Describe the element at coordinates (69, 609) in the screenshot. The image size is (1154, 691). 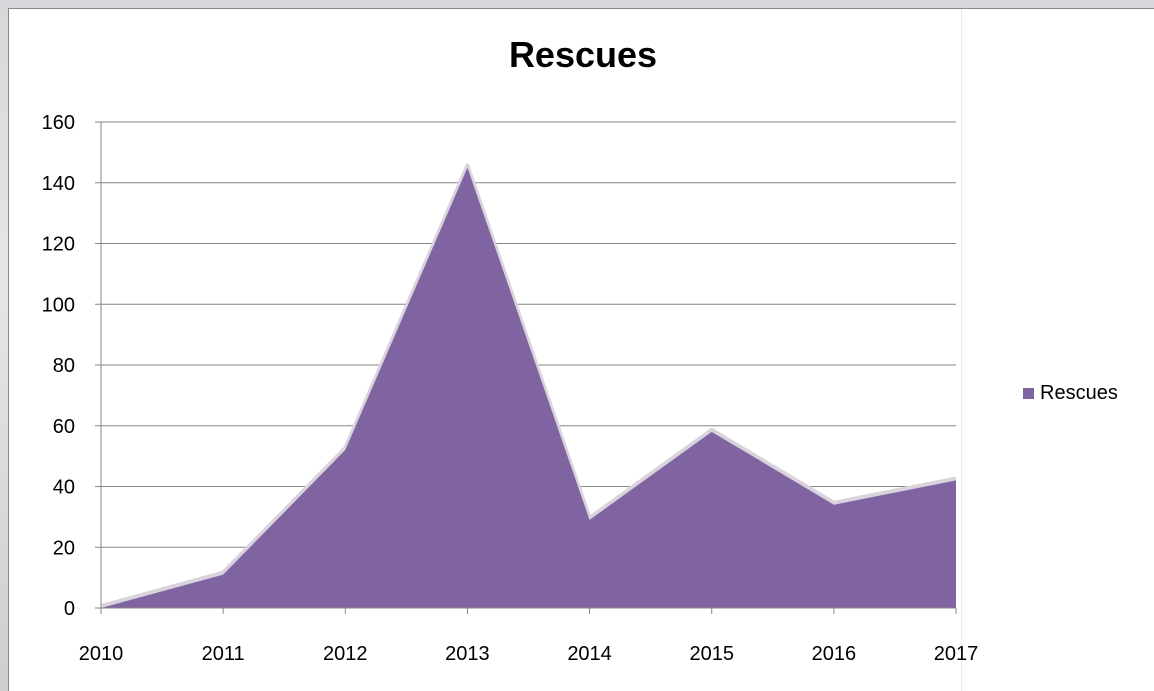
I see `y-tick-label: 0` at that location.